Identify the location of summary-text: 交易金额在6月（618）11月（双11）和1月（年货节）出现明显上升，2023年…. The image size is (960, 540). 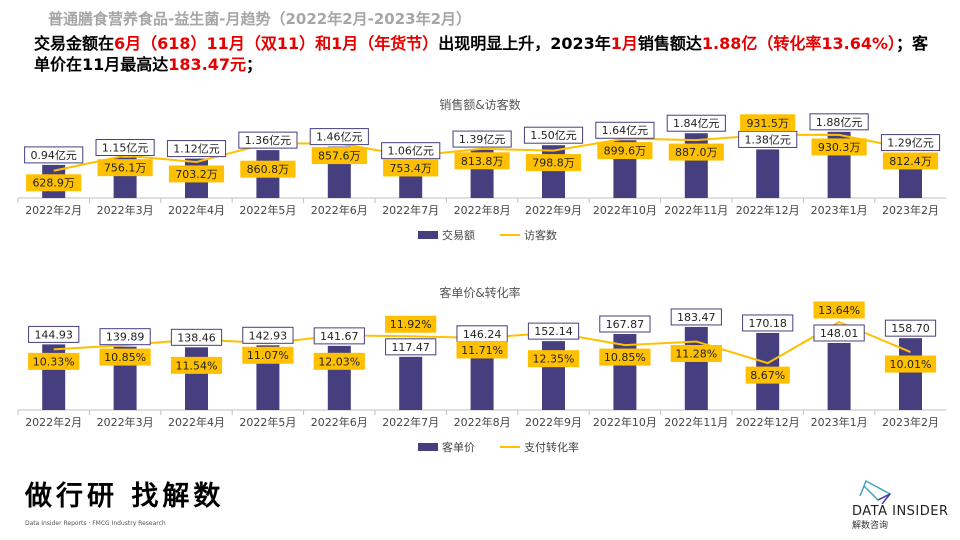
(489, 54).